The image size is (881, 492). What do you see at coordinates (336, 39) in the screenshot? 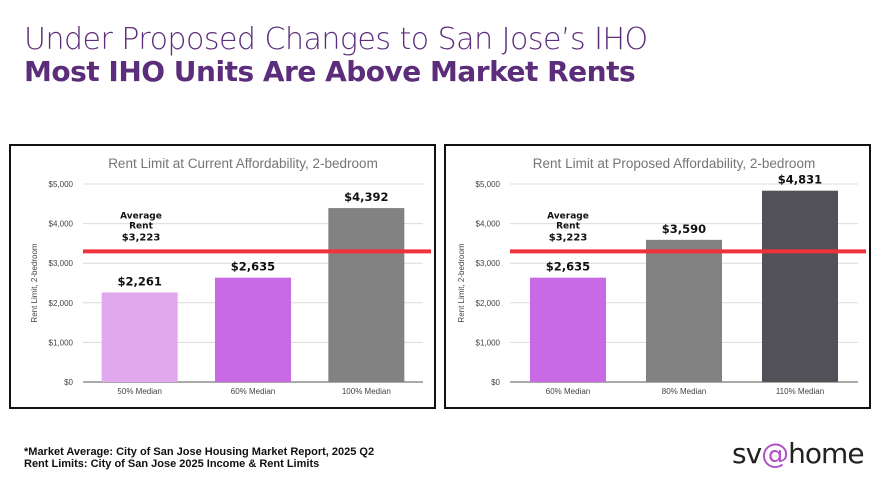
I see `slide-title-line1: Under Proposed Changes to San Jose’s IHO` at bounding box center [336, 39].